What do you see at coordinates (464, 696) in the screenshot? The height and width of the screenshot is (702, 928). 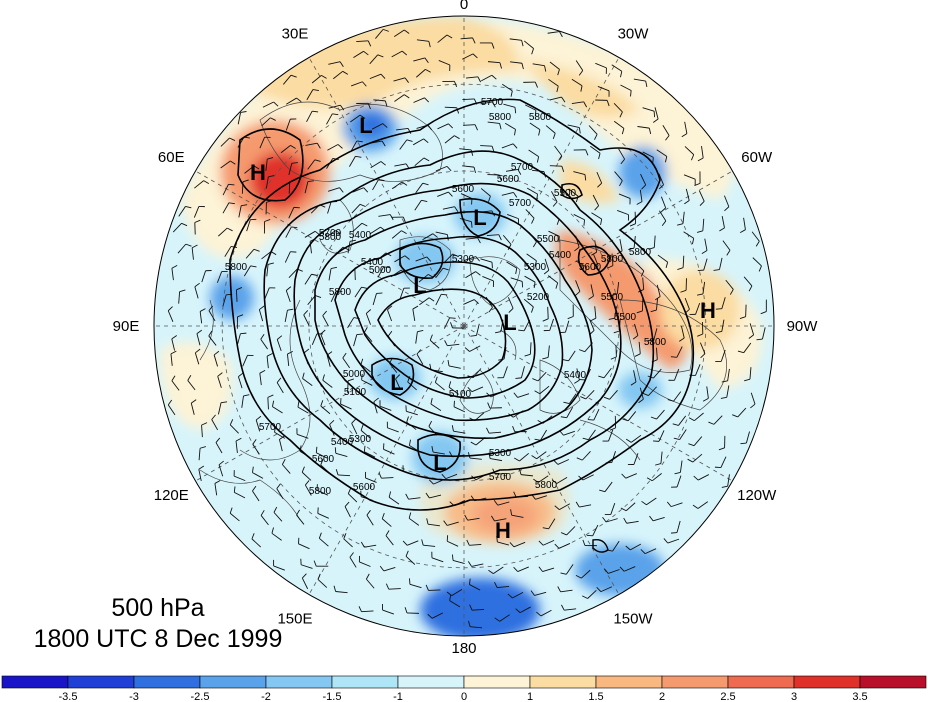 I see `colorbar-tick-label: 0` at bounding box center [464, 696].